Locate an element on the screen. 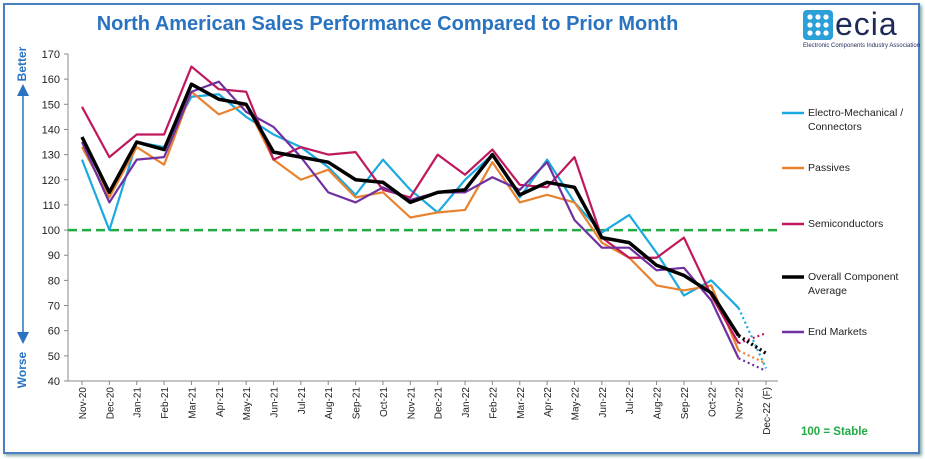 The image size is (925, 459). x-tick-label: Mar-21 is located at coordinates (192, 403).